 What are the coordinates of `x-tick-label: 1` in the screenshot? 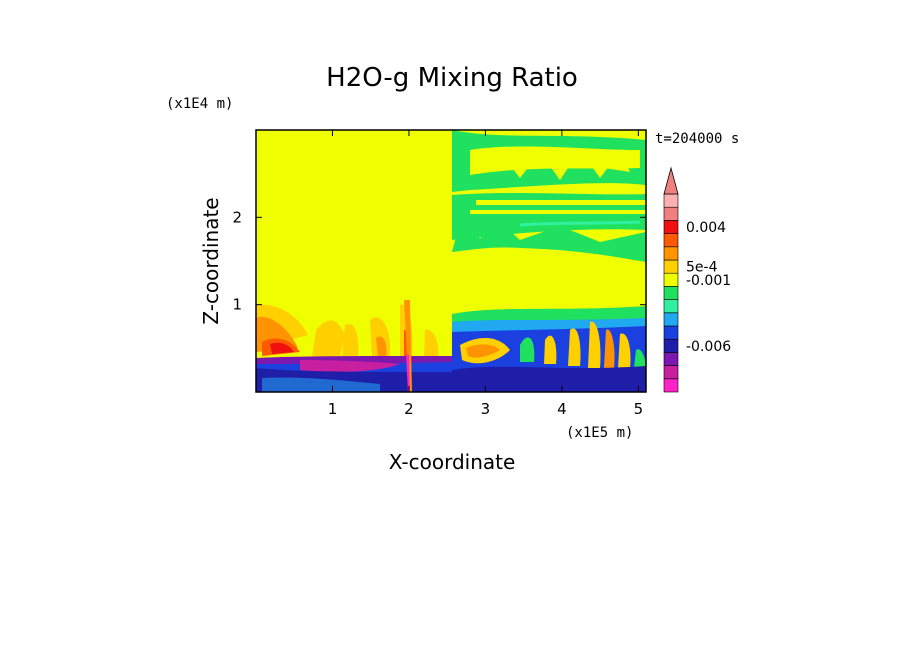 It's located at (333, 409).